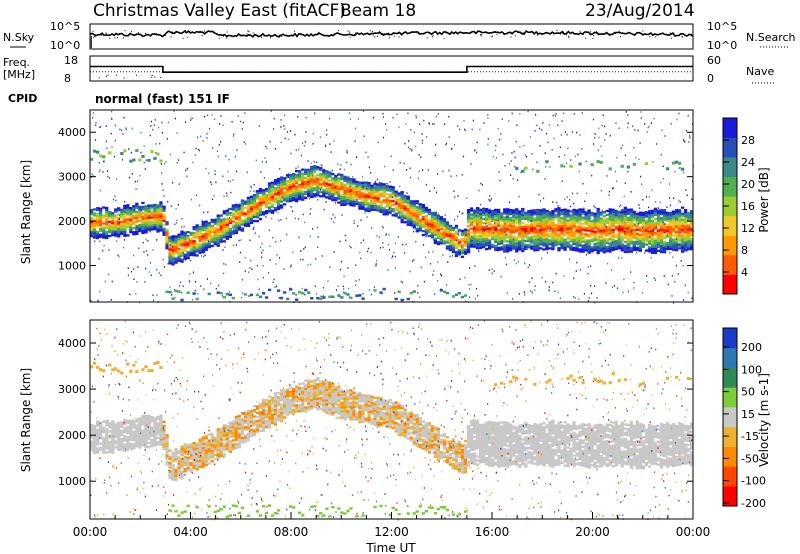 Image resolution: width=800 pixels, height=554 pixels. What do you see at coordinates (396, 299) in the screenshot?
I see `power-ground-scatter` at bounding box center [396, 299].